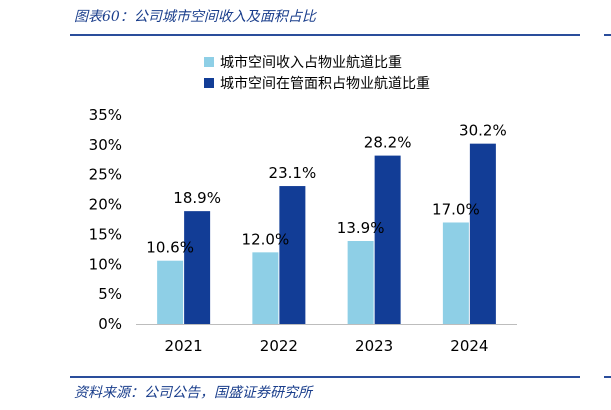 The height and width of the screenshot is (410, 611). I want to click on data-label: 23.1%, so click(293, 173).